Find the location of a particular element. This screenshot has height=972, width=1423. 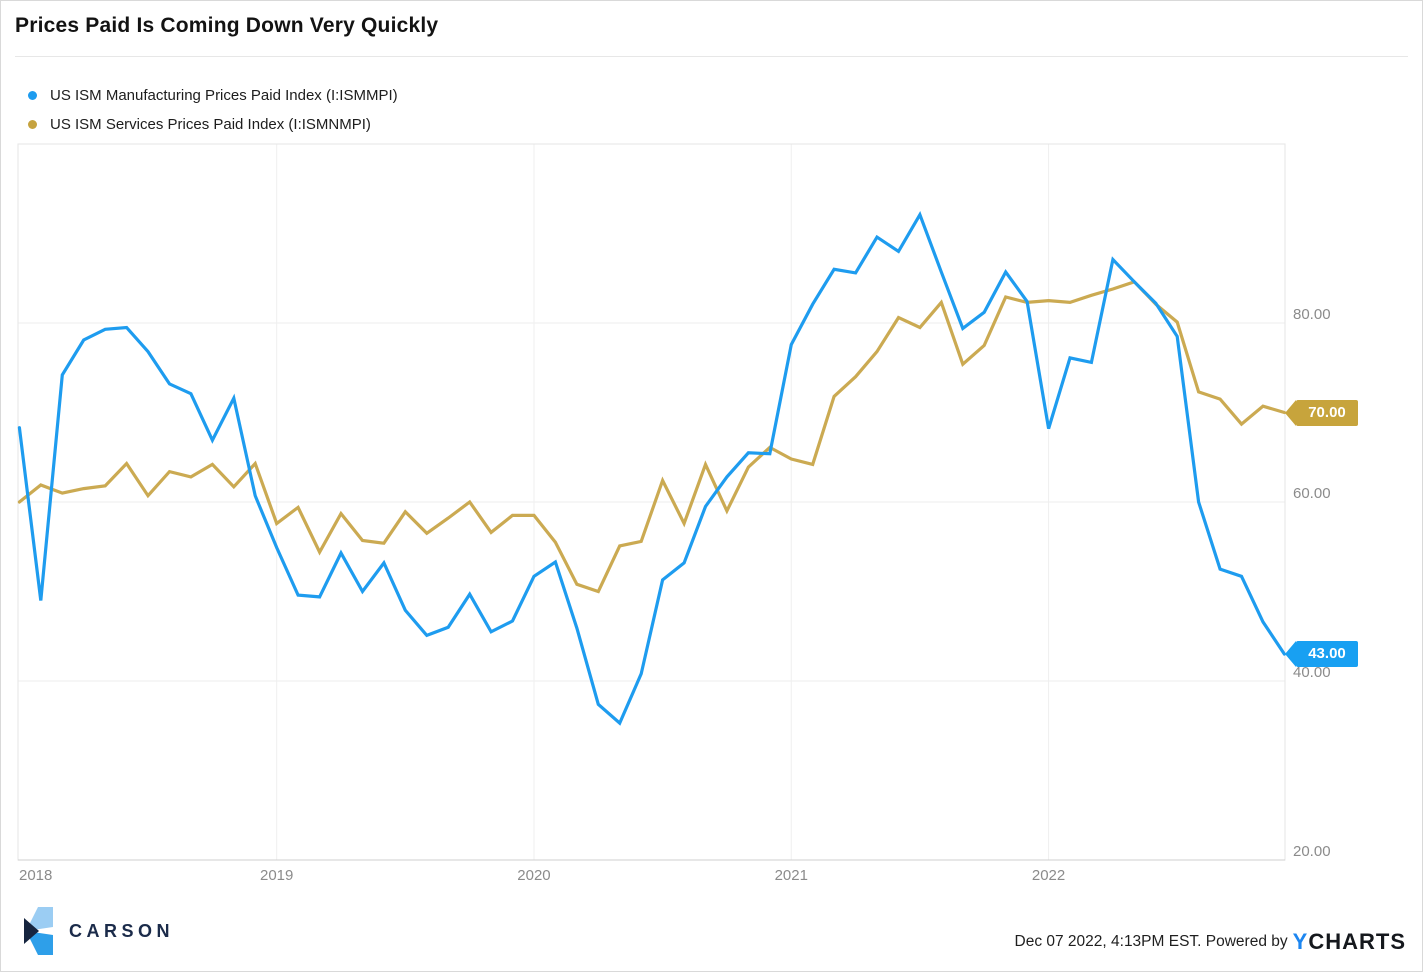

title-divider is located at coordinates (711, 56).